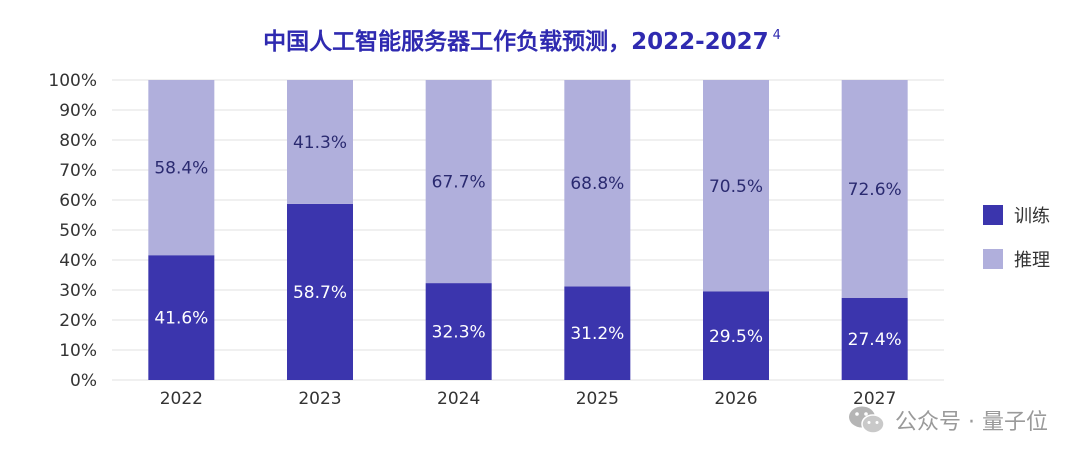  I want to click on y-tick-label: 70%, so click(78, 171).